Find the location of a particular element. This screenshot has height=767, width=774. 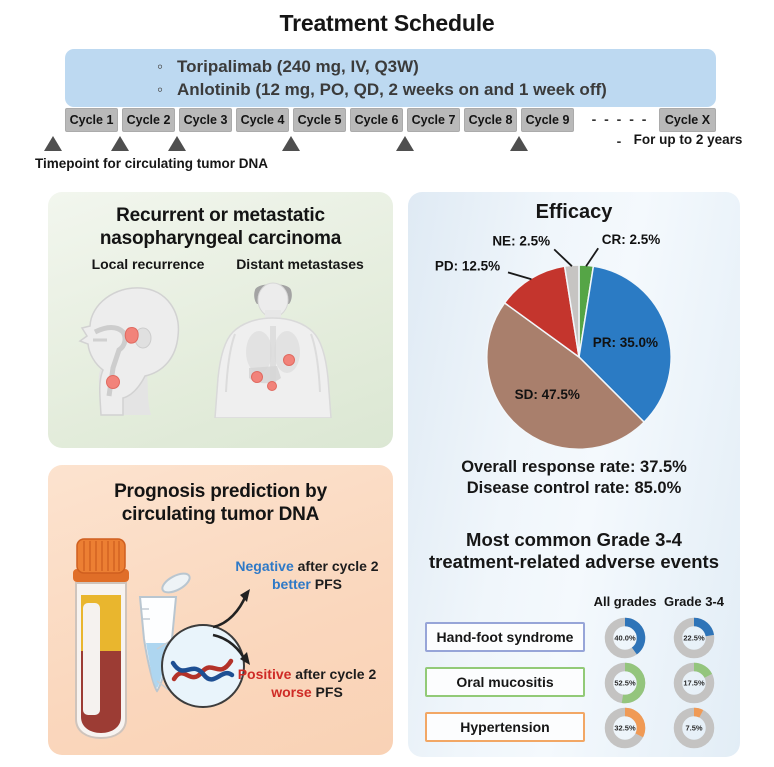

donut-chart: 17.5% is located at coordinates (694, 683).